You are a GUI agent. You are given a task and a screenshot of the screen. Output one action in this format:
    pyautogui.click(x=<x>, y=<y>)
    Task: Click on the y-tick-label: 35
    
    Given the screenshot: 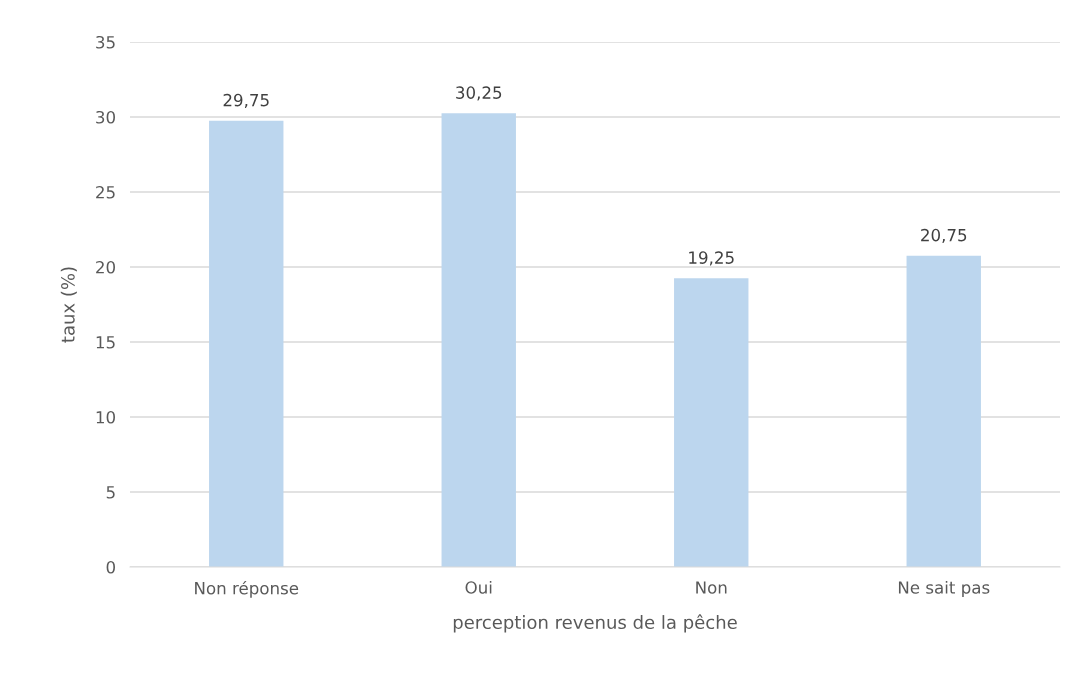 What is the action you would take?
    pyautogui.click(x=105, y=42)
    